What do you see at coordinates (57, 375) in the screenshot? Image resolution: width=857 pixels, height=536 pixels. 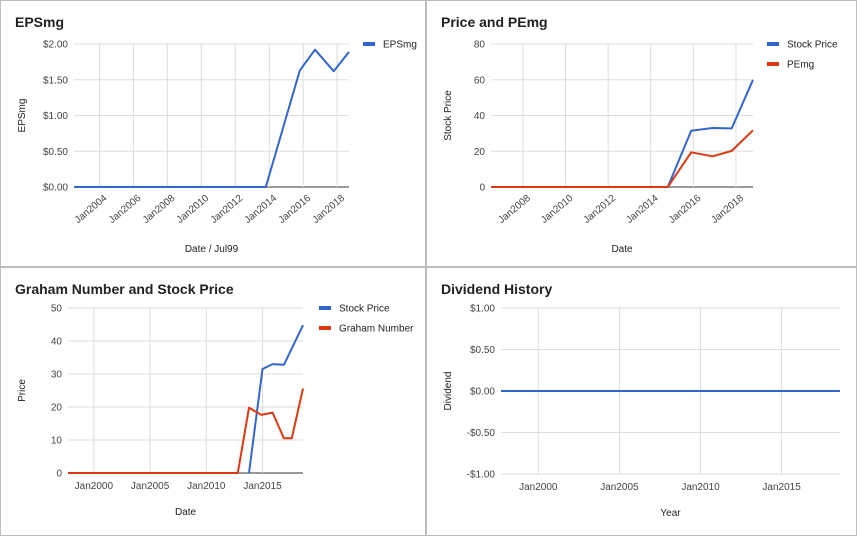 I see `y-tick-label: 30` at bounding box center [57, 375].